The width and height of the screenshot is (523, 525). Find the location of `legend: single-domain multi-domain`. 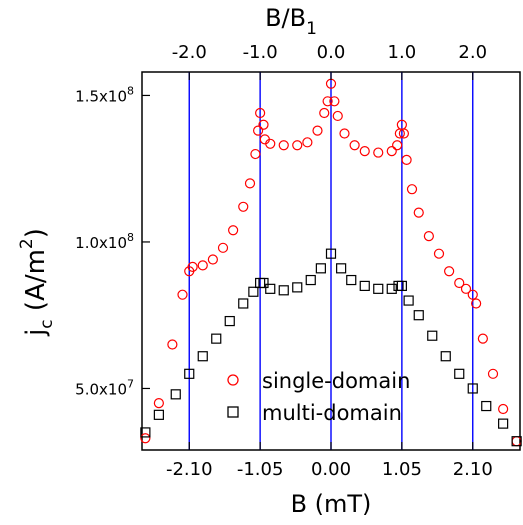

legend: single-domain multi-domain is located at coordinates (318, 397).